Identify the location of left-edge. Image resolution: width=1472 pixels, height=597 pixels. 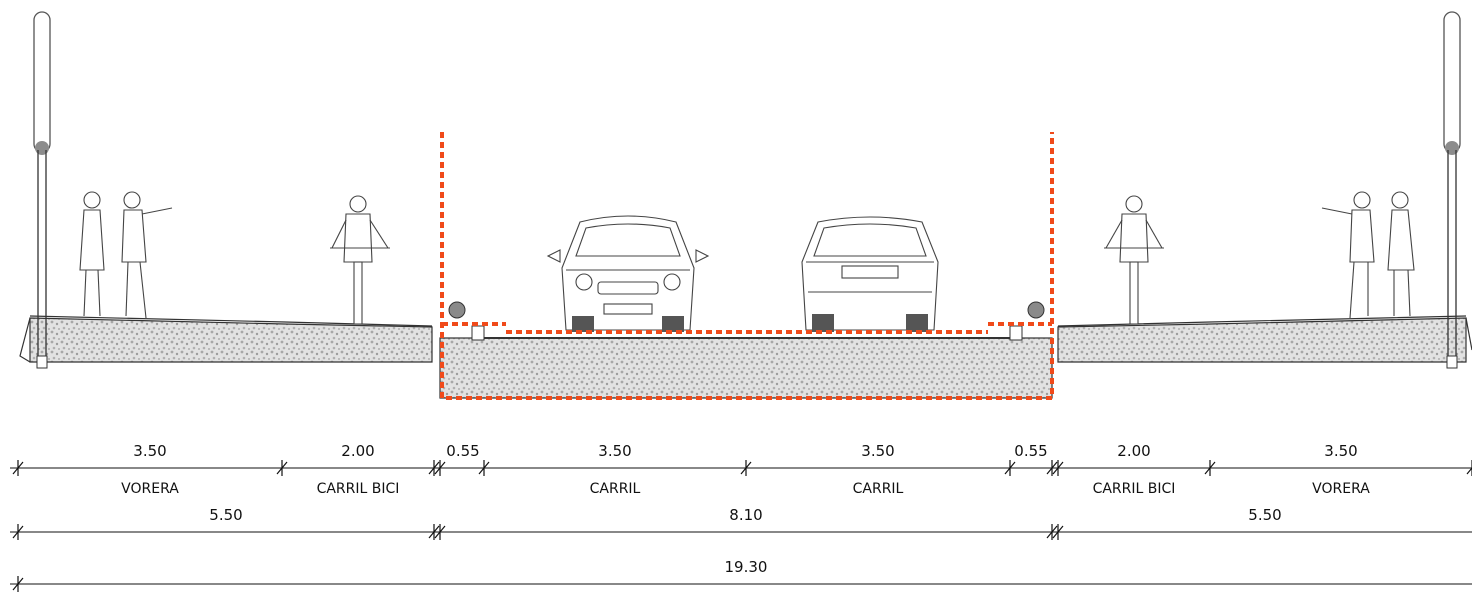
(25, 340).